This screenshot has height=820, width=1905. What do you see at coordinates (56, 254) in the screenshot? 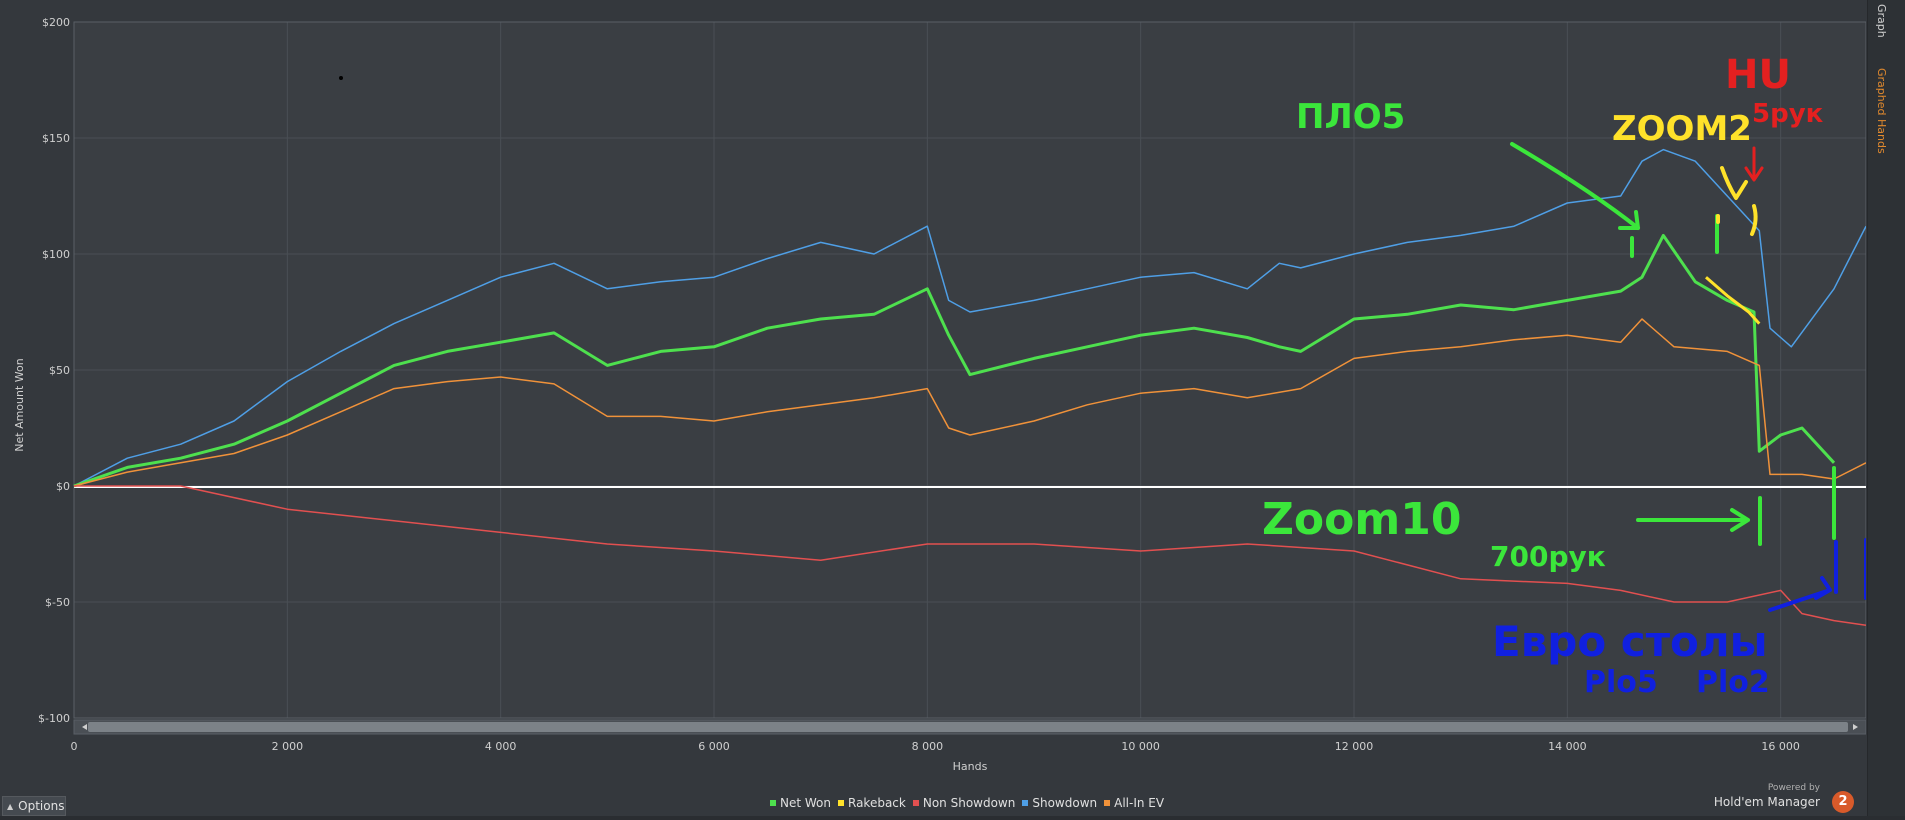
I see `y-tick-label: $100` at bounding box center [56, 254].